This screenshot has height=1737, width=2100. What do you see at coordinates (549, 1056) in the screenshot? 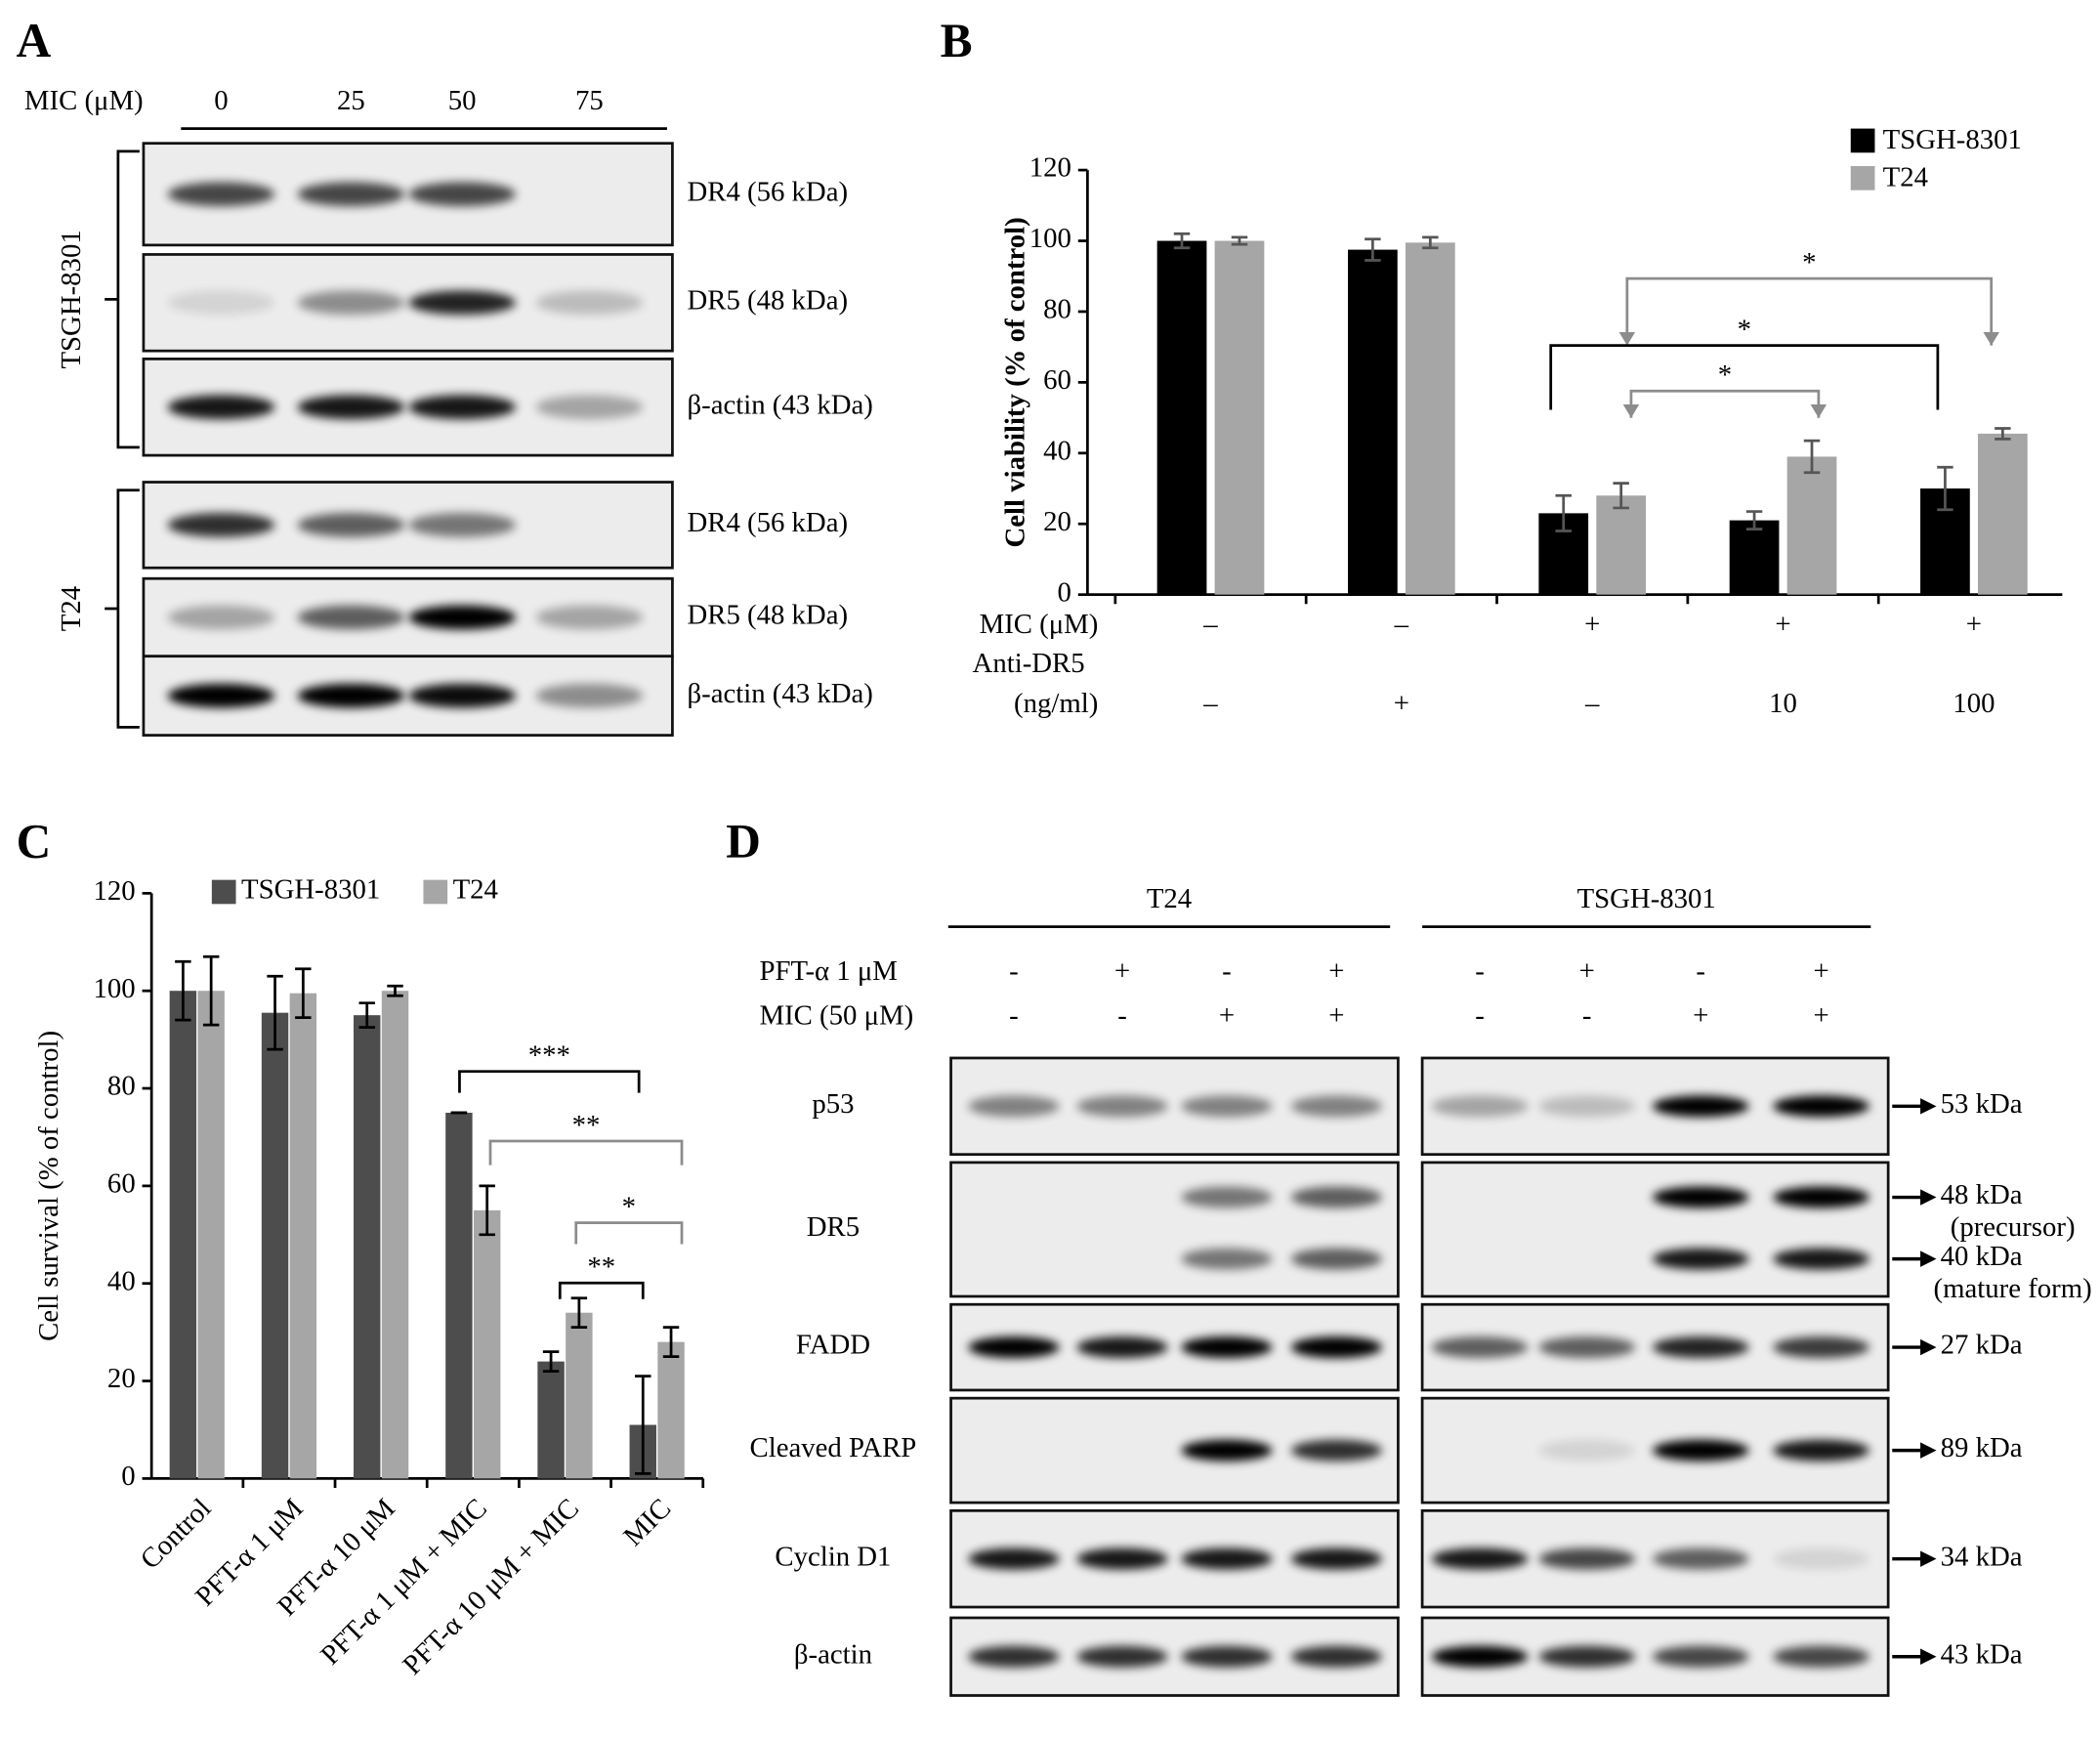
I see `significance-label: ***` at bounding box center [549, 1056].